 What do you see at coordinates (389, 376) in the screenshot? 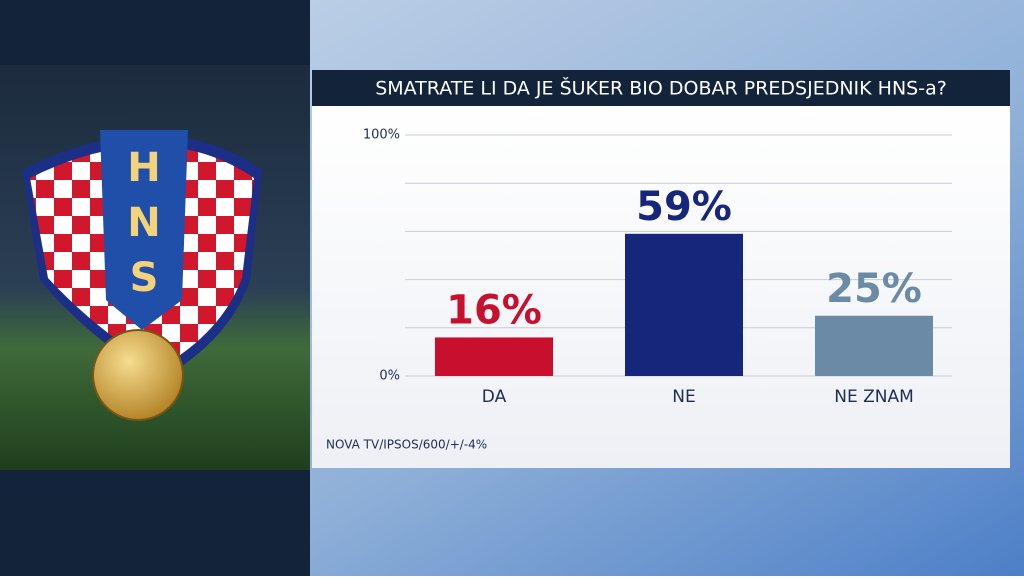
I see `y-tick-label: 0%` at bounding box center [389, 376].